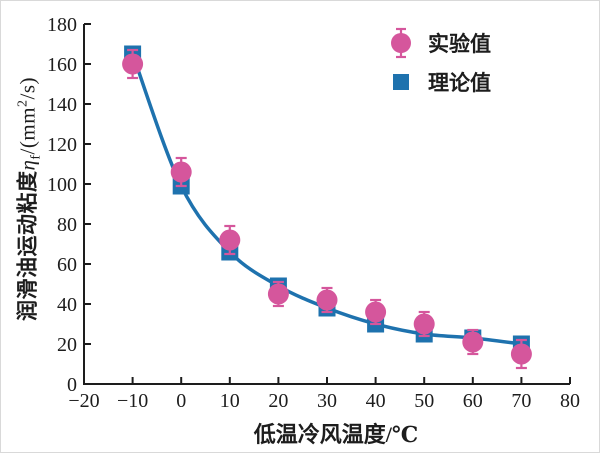  Describe the element at coordinates (521, 401) in the screenshot. I see `x-tick-label: 70` at that location.